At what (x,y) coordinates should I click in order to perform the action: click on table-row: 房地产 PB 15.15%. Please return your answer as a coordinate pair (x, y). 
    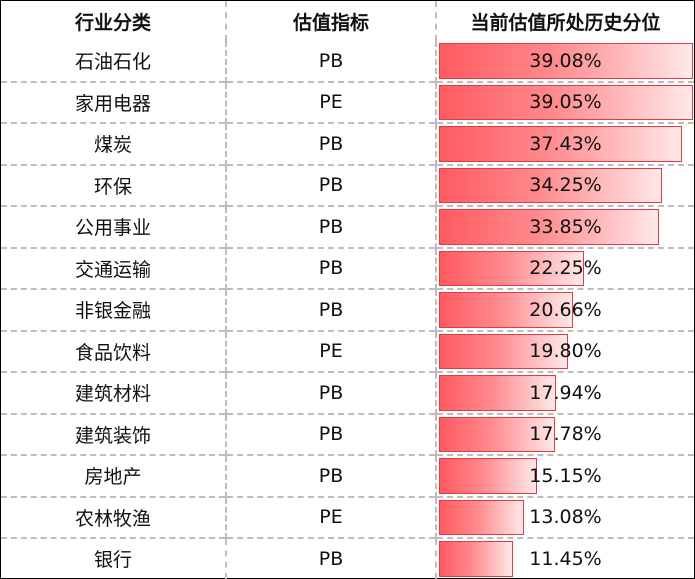
    Looking at the image, I should click on (347, 476).